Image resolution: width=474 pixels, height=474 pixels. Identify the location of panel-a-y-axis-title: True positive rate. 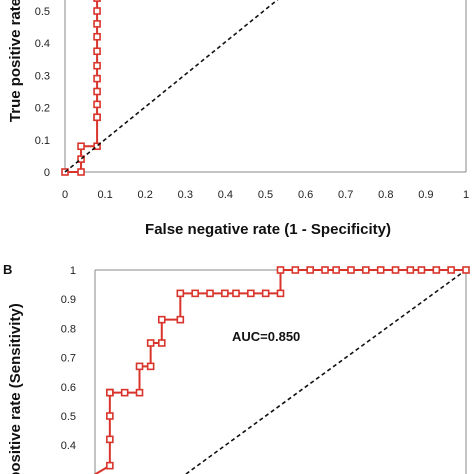
(15, 61).